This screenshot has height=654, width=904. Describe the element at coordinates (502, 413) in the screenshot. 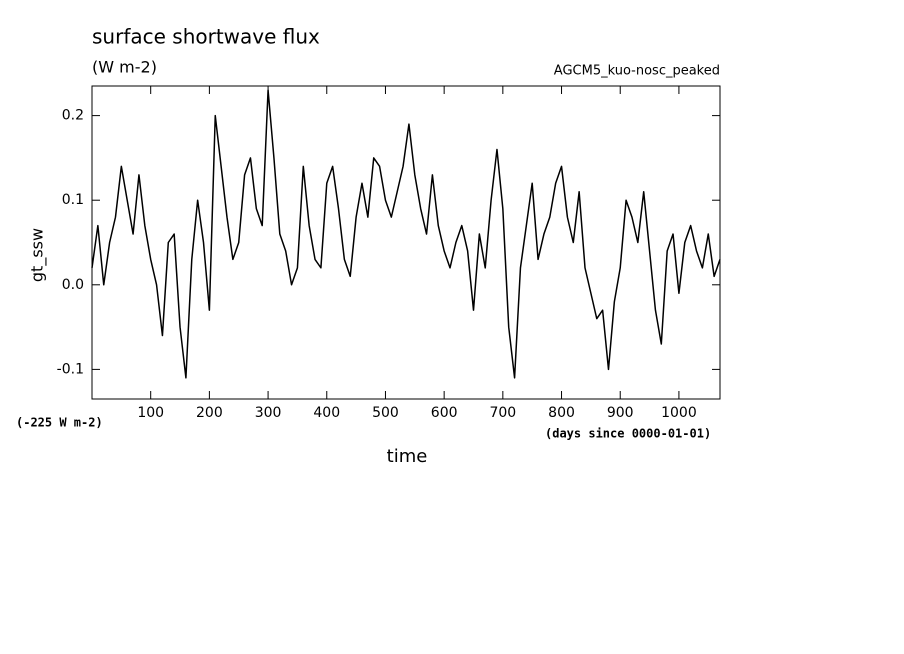

I see `x-tick-label: 700` at that location.